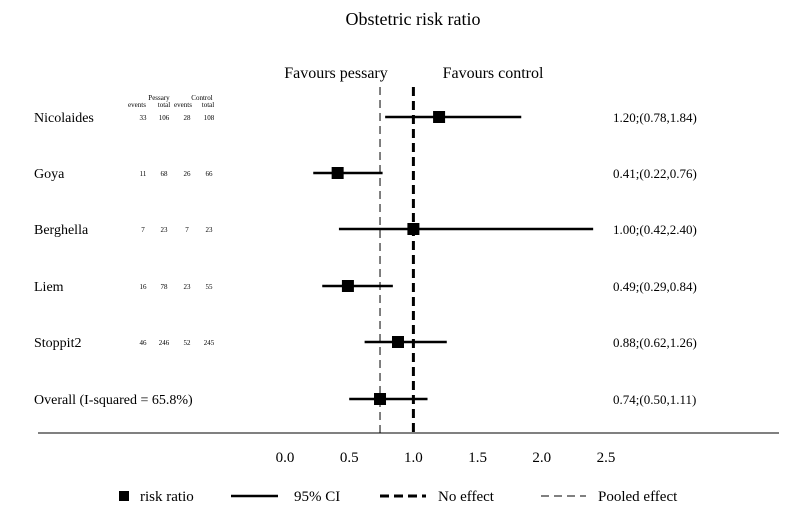 This screenshot has height=508, width=794. I want to click on chart-title: Obstetric risk ratio, so click(413, 19).